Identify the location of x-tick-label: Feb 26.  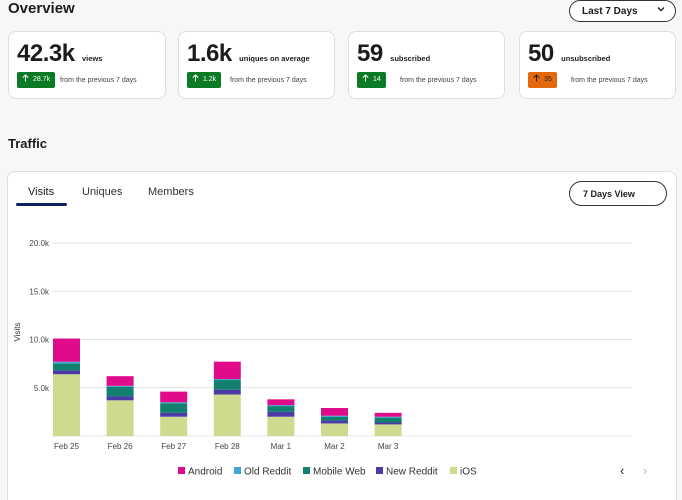
(120, 446).